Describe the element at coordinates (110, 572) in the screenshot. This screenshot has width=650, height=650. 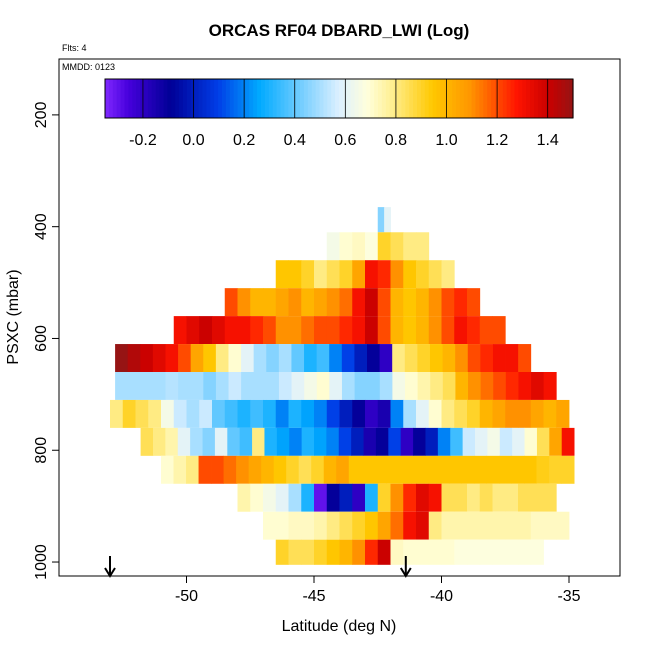
I see `marker-arrow-icon` at that location.